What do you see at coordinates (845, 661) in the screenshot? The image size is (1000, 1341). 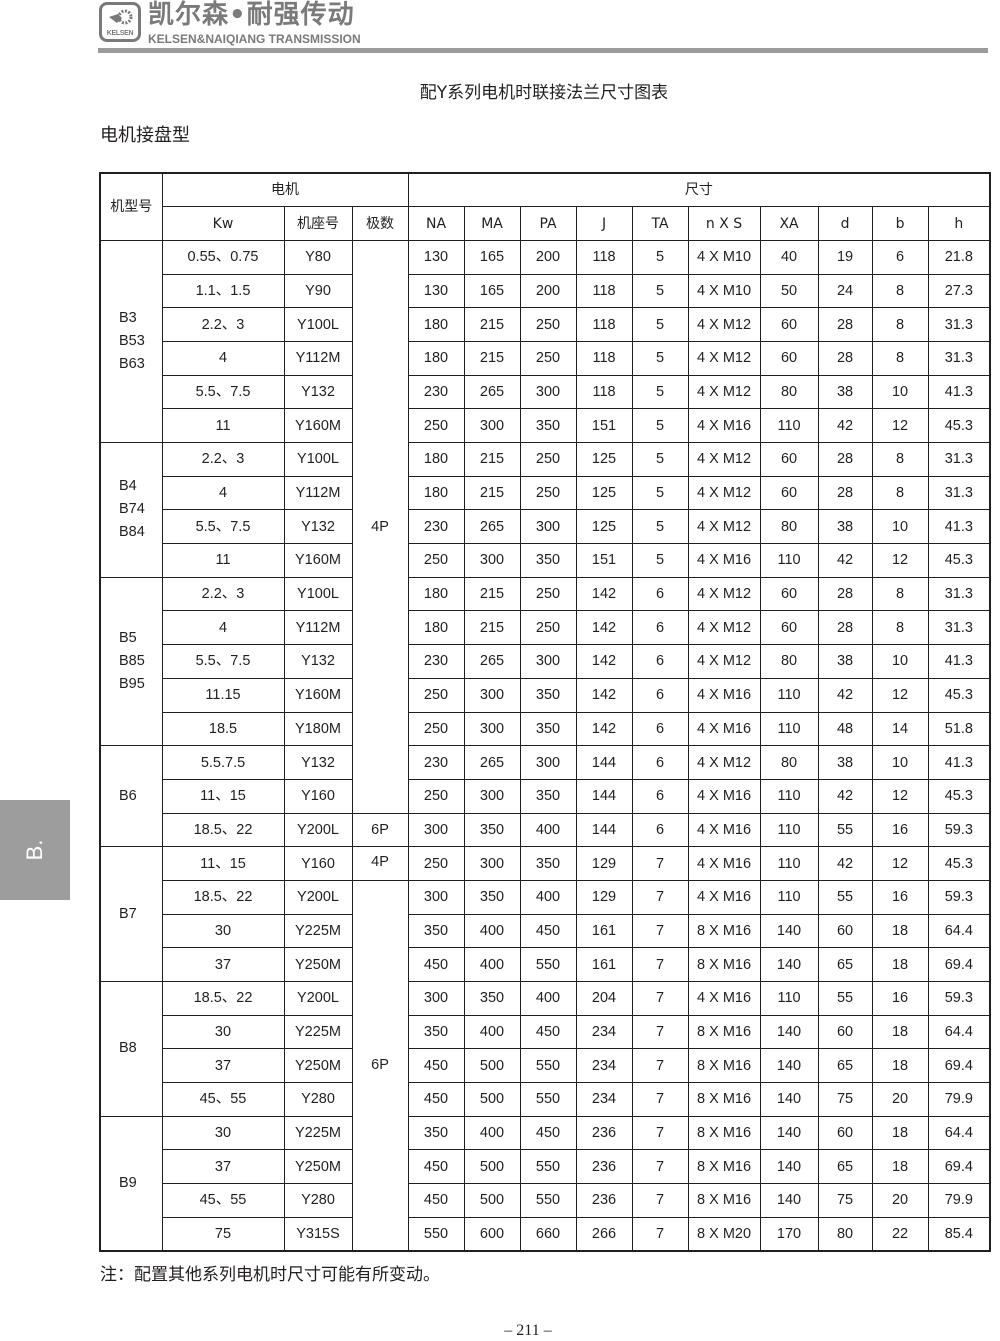 I see `table-cell: 38` at bounding box center [845, 661].